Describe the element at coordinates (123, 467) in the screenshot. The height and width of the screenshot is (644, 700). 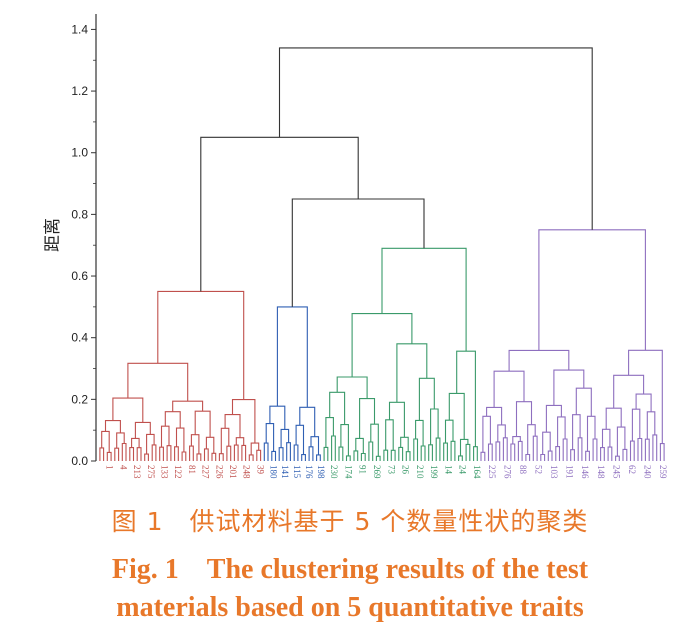
I see `leaf-label: 4` at that location.